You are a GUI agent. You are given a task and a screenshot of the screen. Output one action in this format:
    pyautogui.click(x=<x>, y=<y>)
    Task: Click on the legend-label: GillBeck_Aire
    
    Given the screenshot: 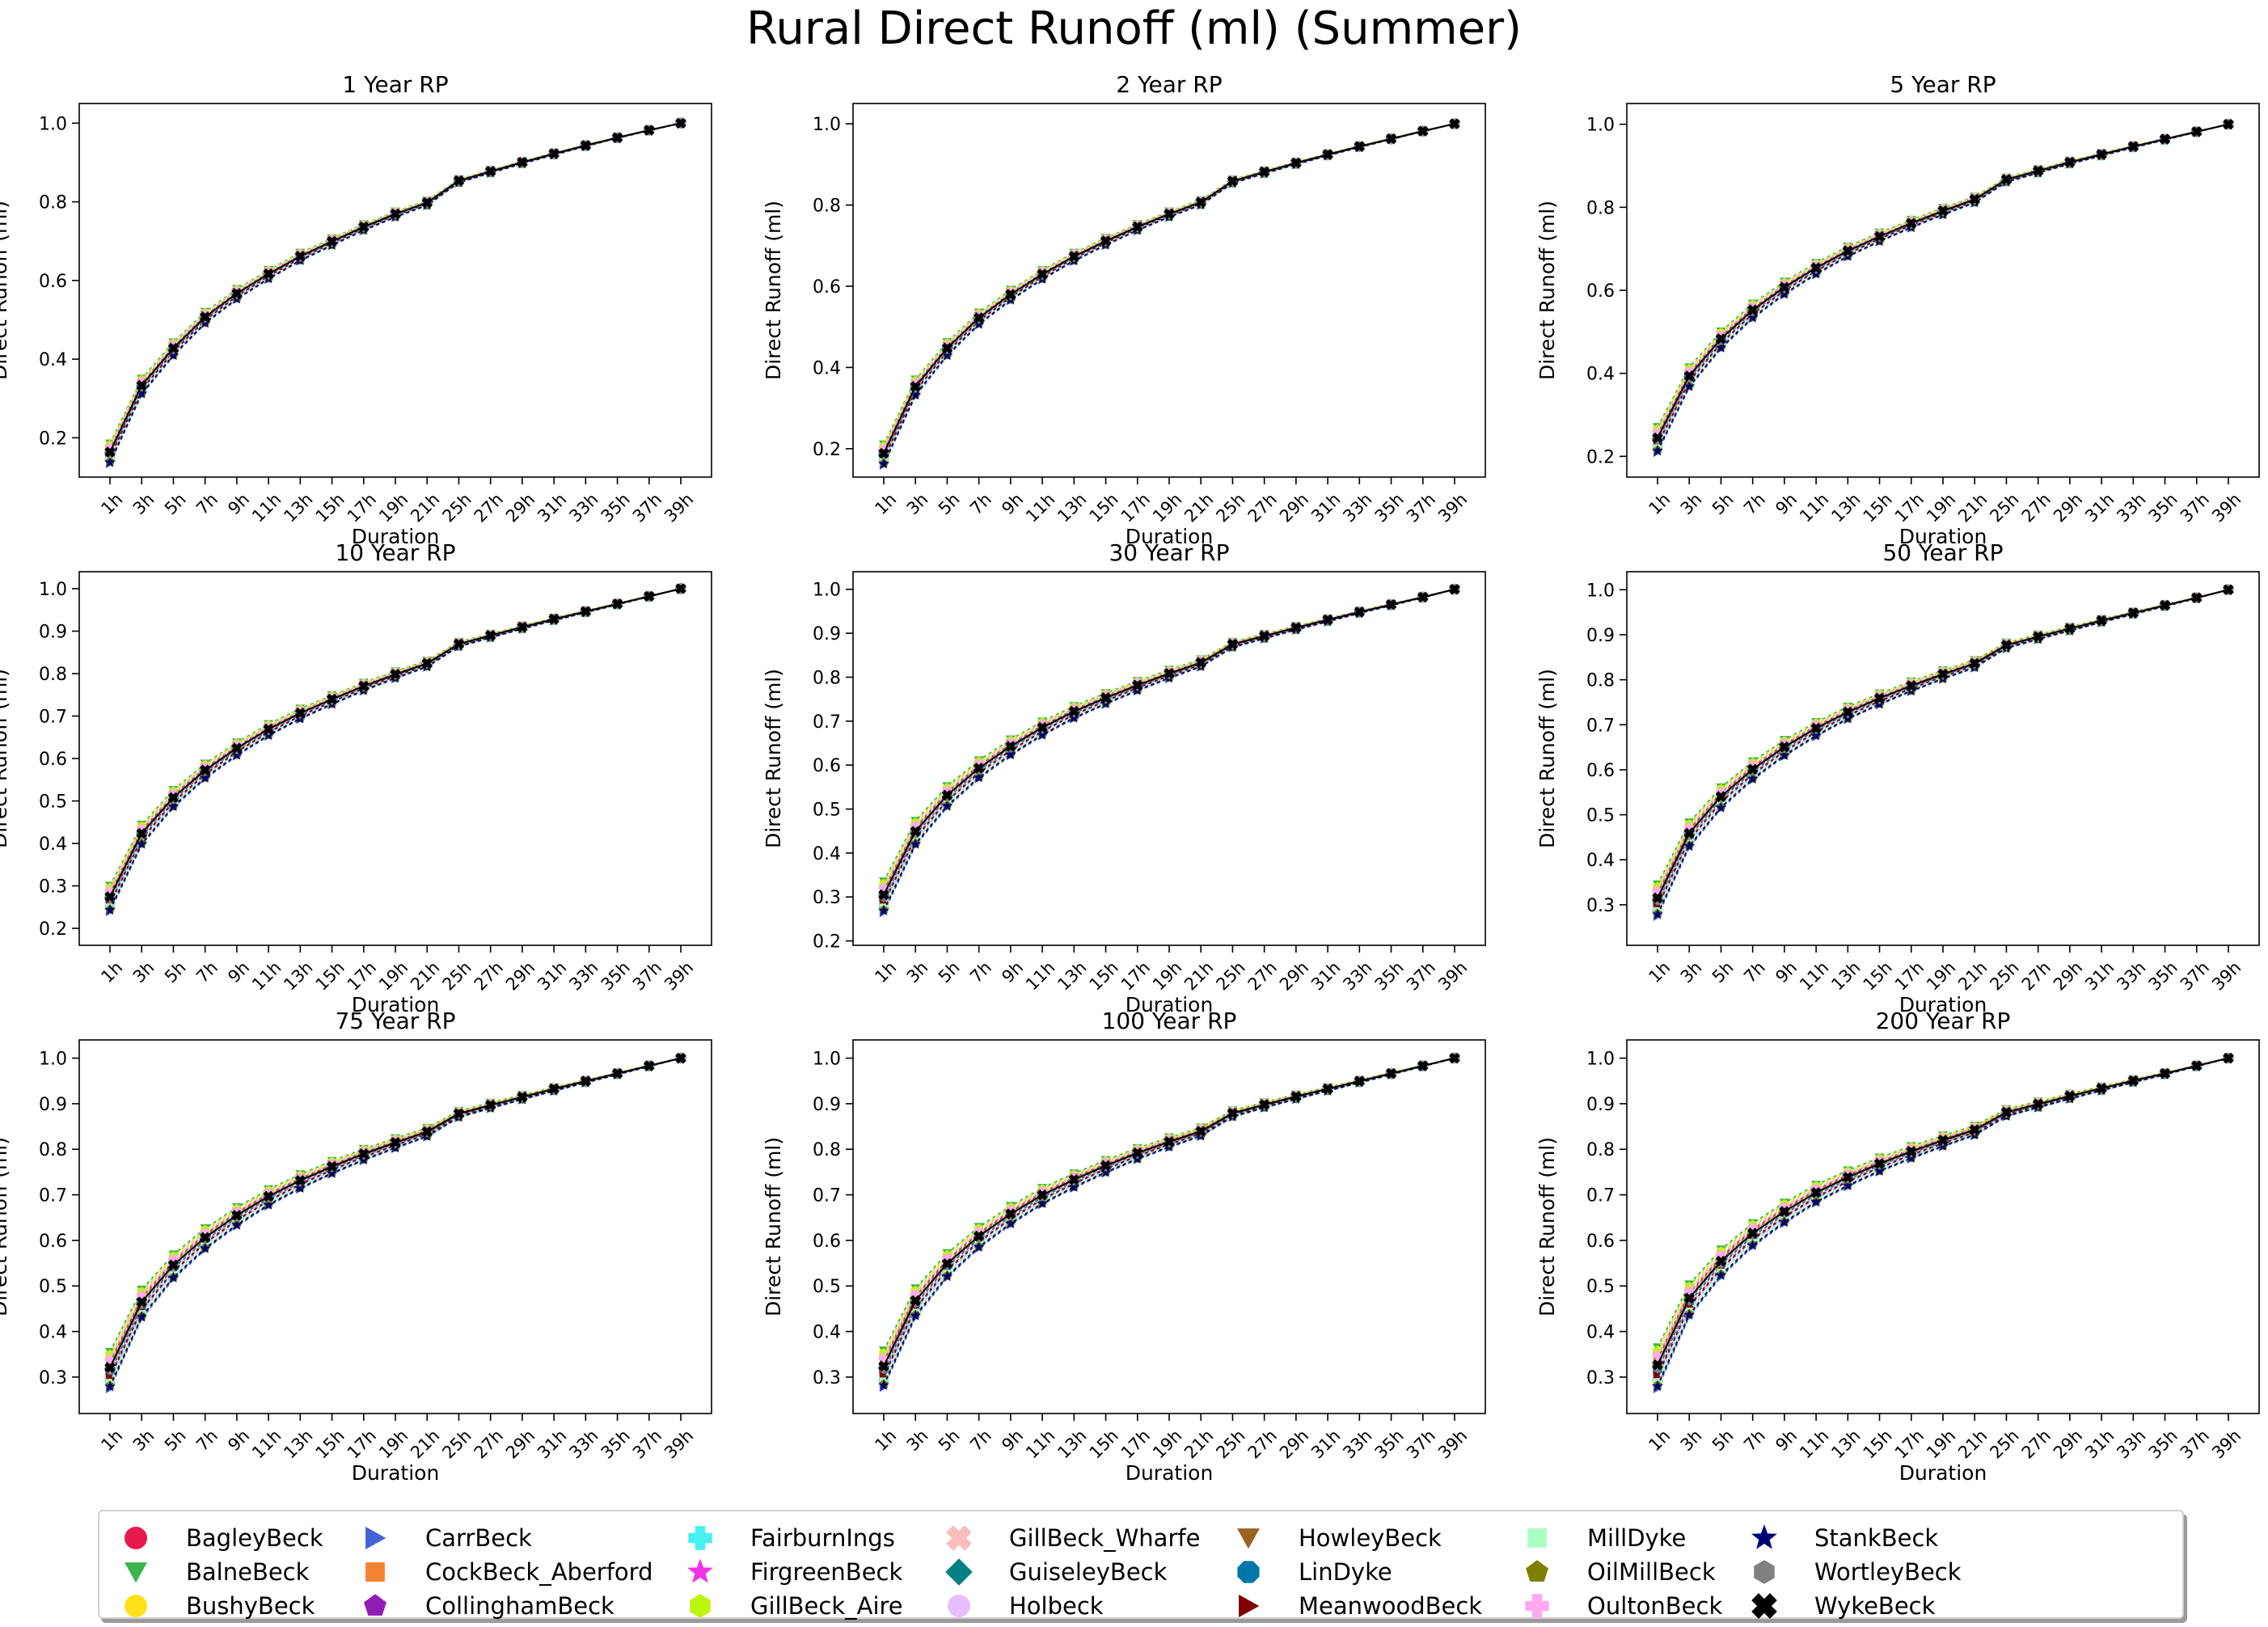 What is the action you would take?
    pyautogui.click(x=826, y=1606)
    